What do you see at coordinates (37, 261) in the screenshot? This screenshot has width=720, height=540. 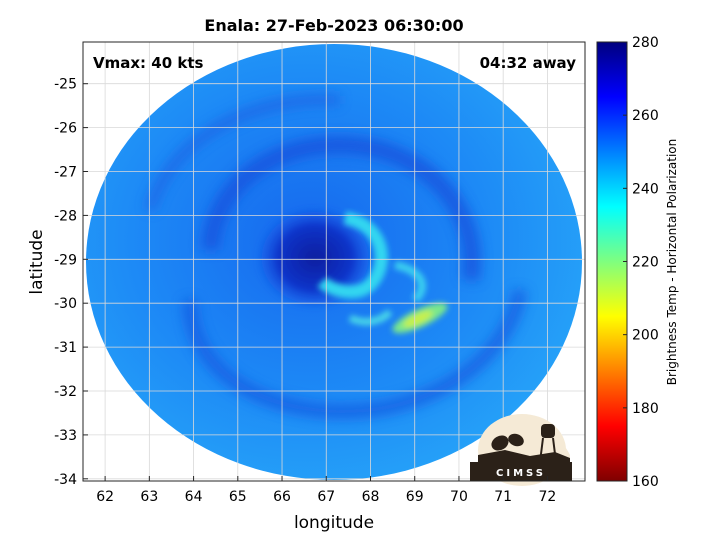 I see `y-axis-label: latitude` at bounding box center [37, 261].